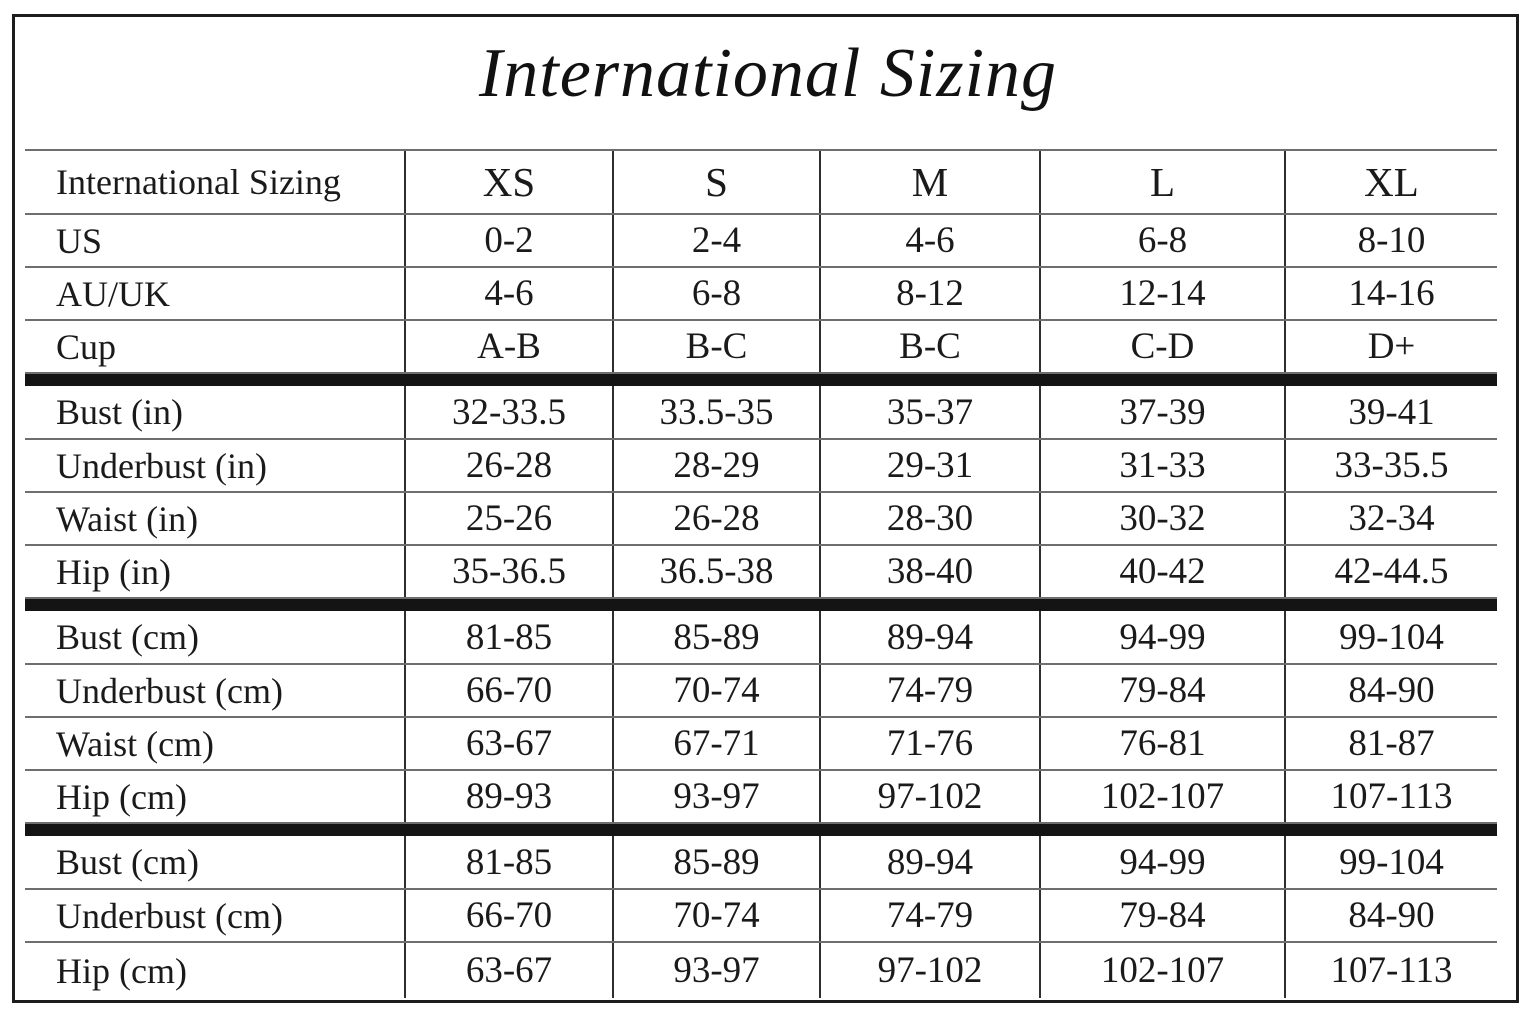  I want to click on cell-value: 8-12, so click(929, 294).